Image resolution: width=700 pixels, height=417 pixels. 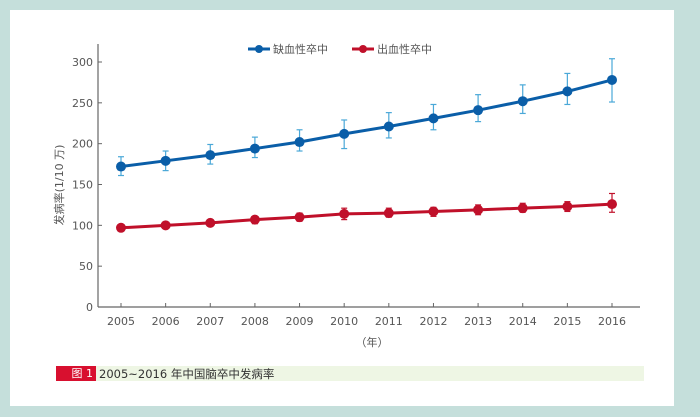 I want to click on y-tick-label: 100, so click(x=82, y=225).